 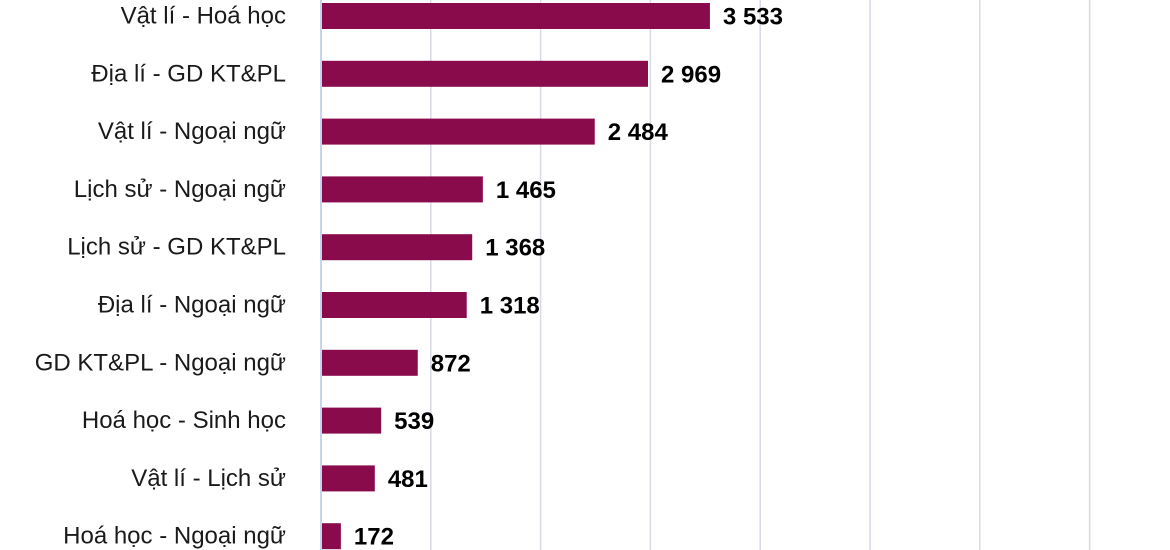 I want to click on category-label: GD KT&PL - Ngoại ngữ, so click(x=160, y=362).